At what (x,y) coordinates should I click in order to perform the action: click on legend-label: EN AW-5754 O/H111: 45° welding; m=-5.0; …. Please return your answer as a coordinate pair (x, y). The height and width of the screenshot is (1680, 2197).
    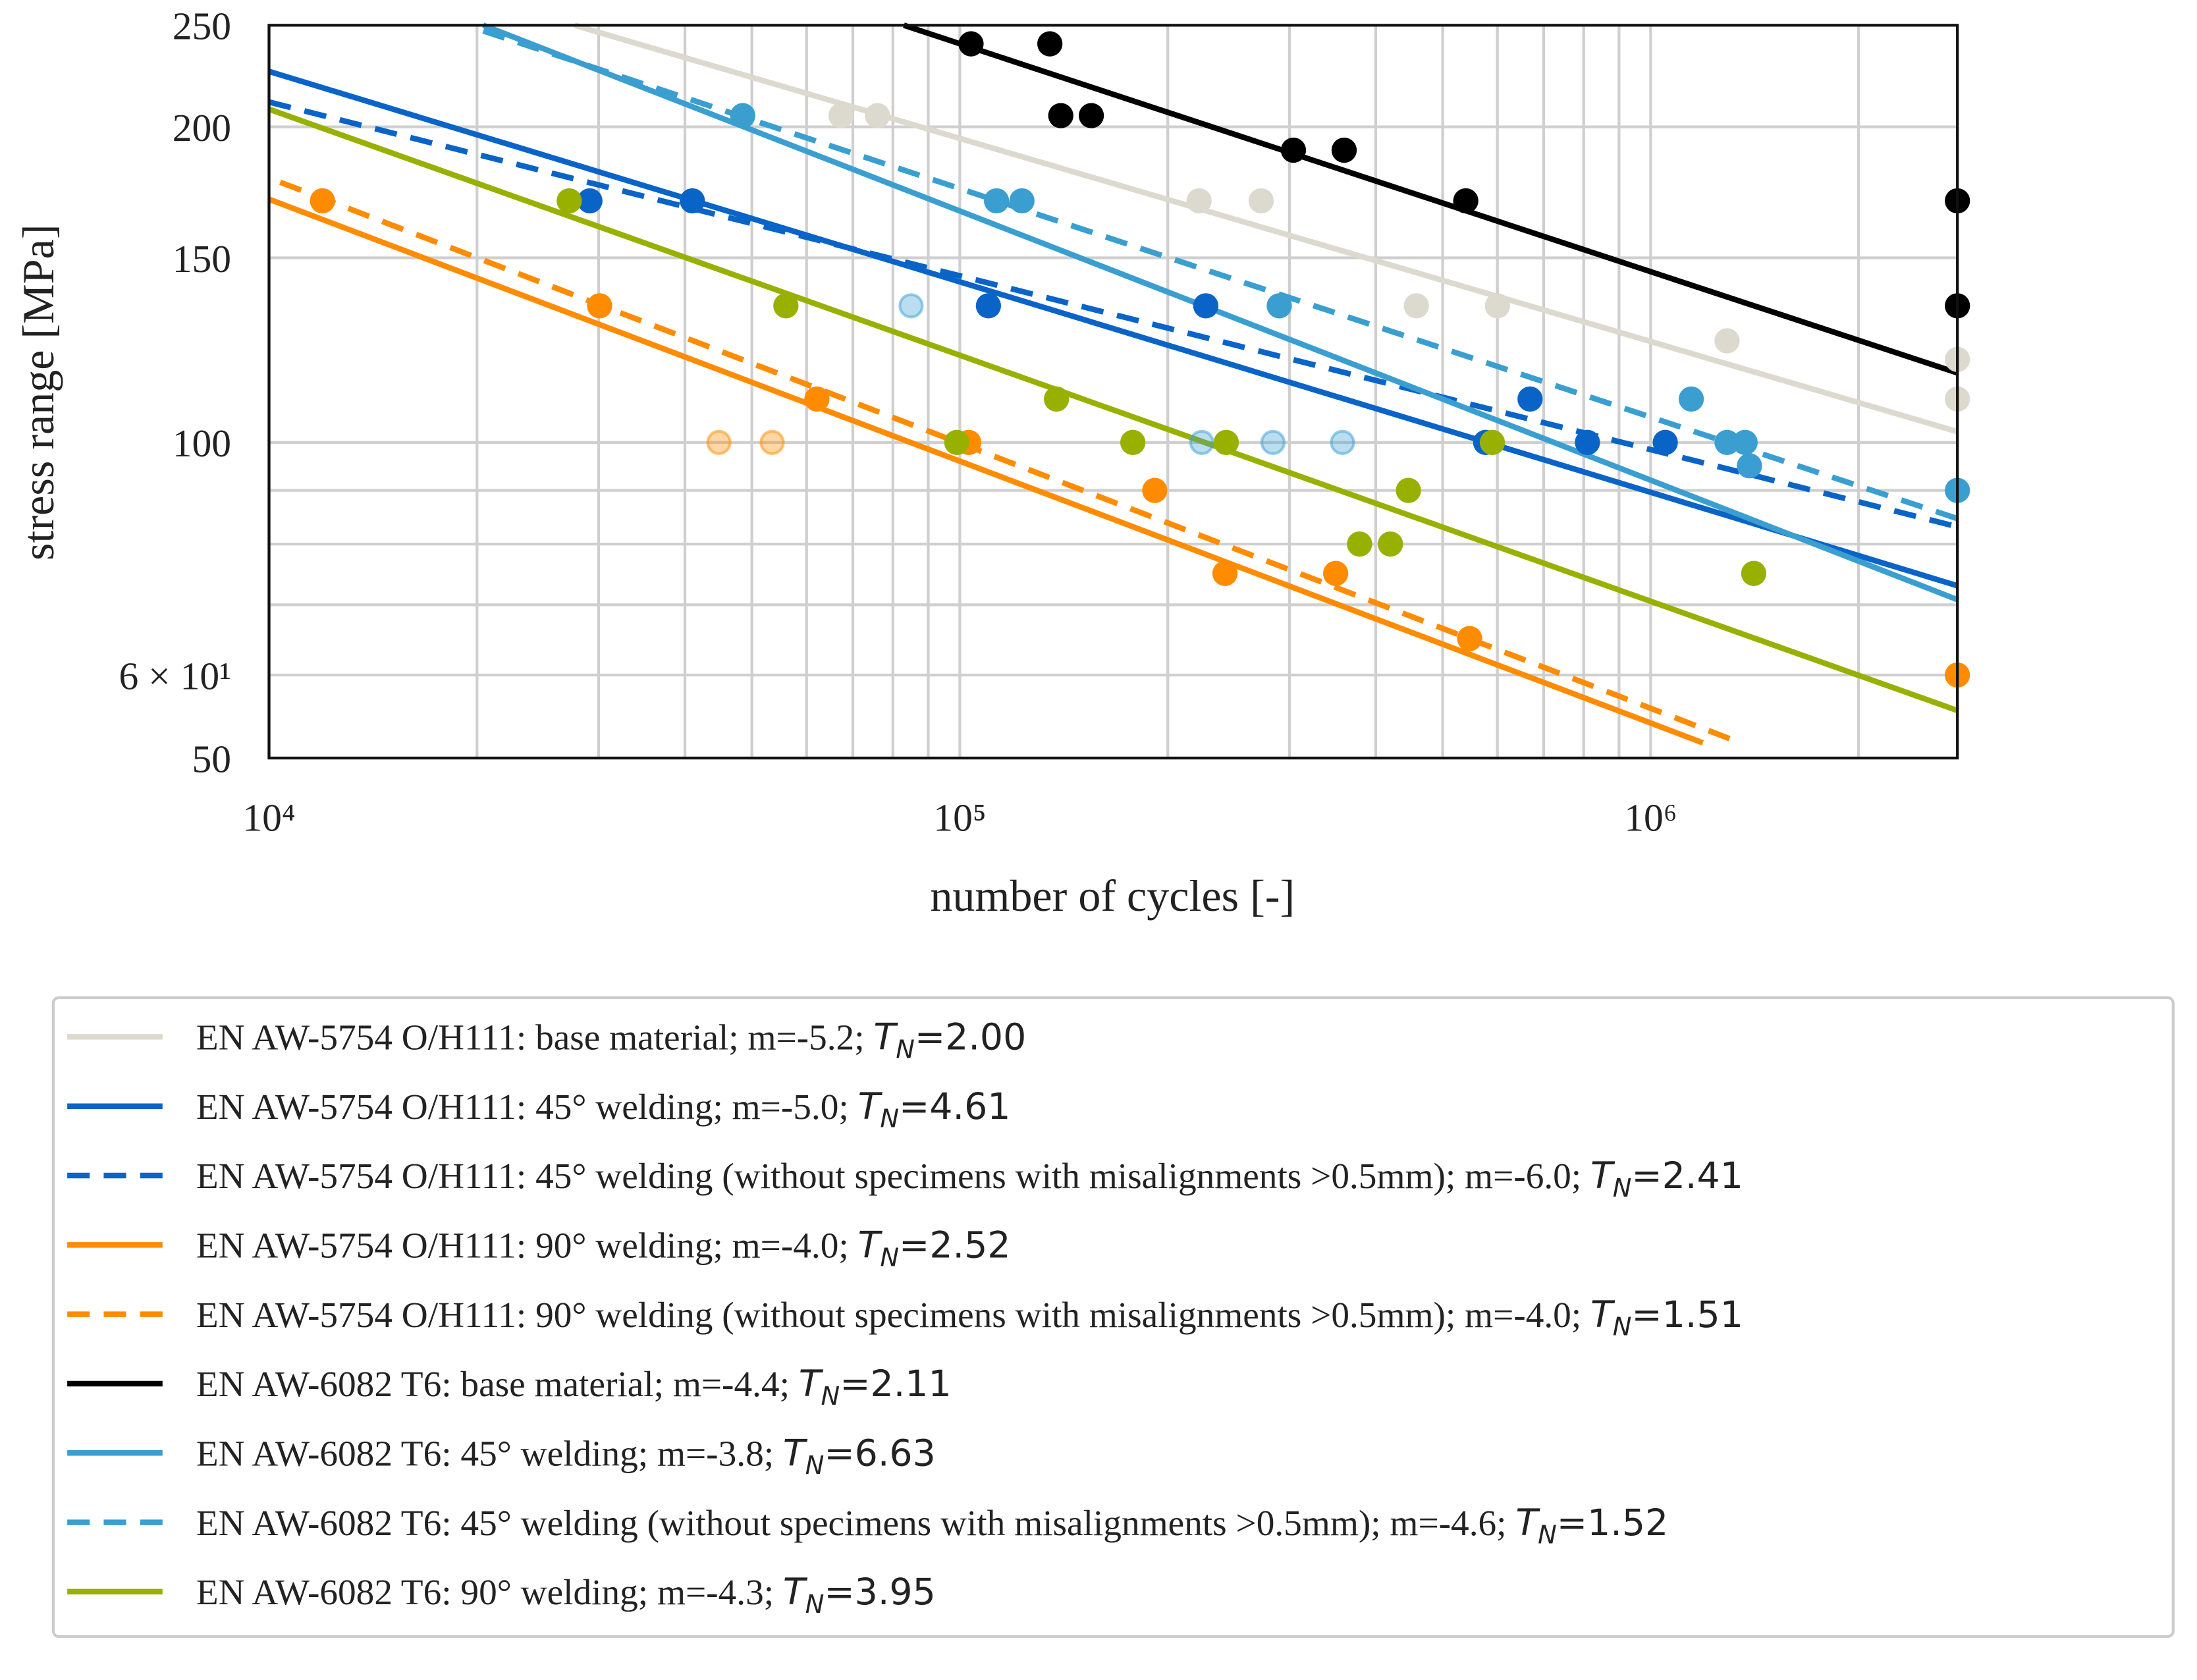
    Looking at the image, I should click on (603, 1110).